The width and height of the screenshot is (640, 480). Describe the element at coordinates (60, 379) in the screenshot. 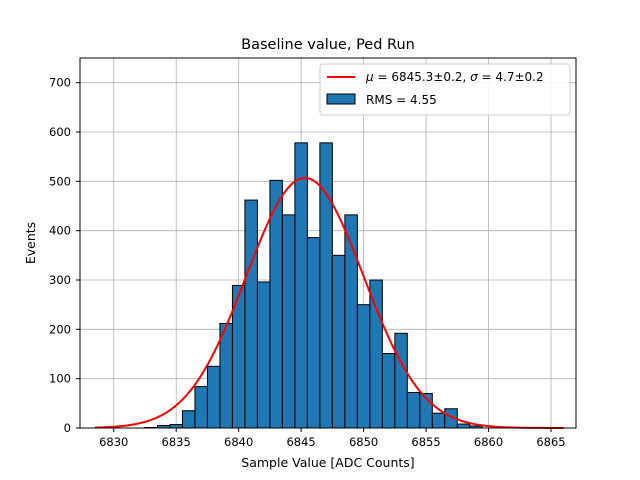

I see `y-tick-label: 100` at that location.